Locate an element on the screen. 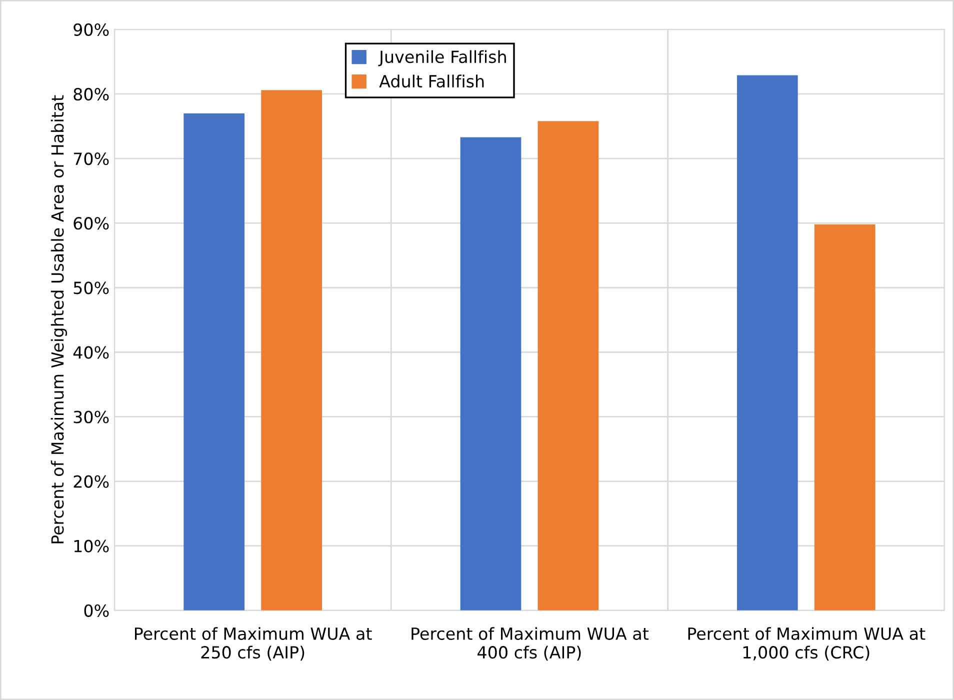  legend-label: Adult Fallfish is located at coordinates (431, 81).